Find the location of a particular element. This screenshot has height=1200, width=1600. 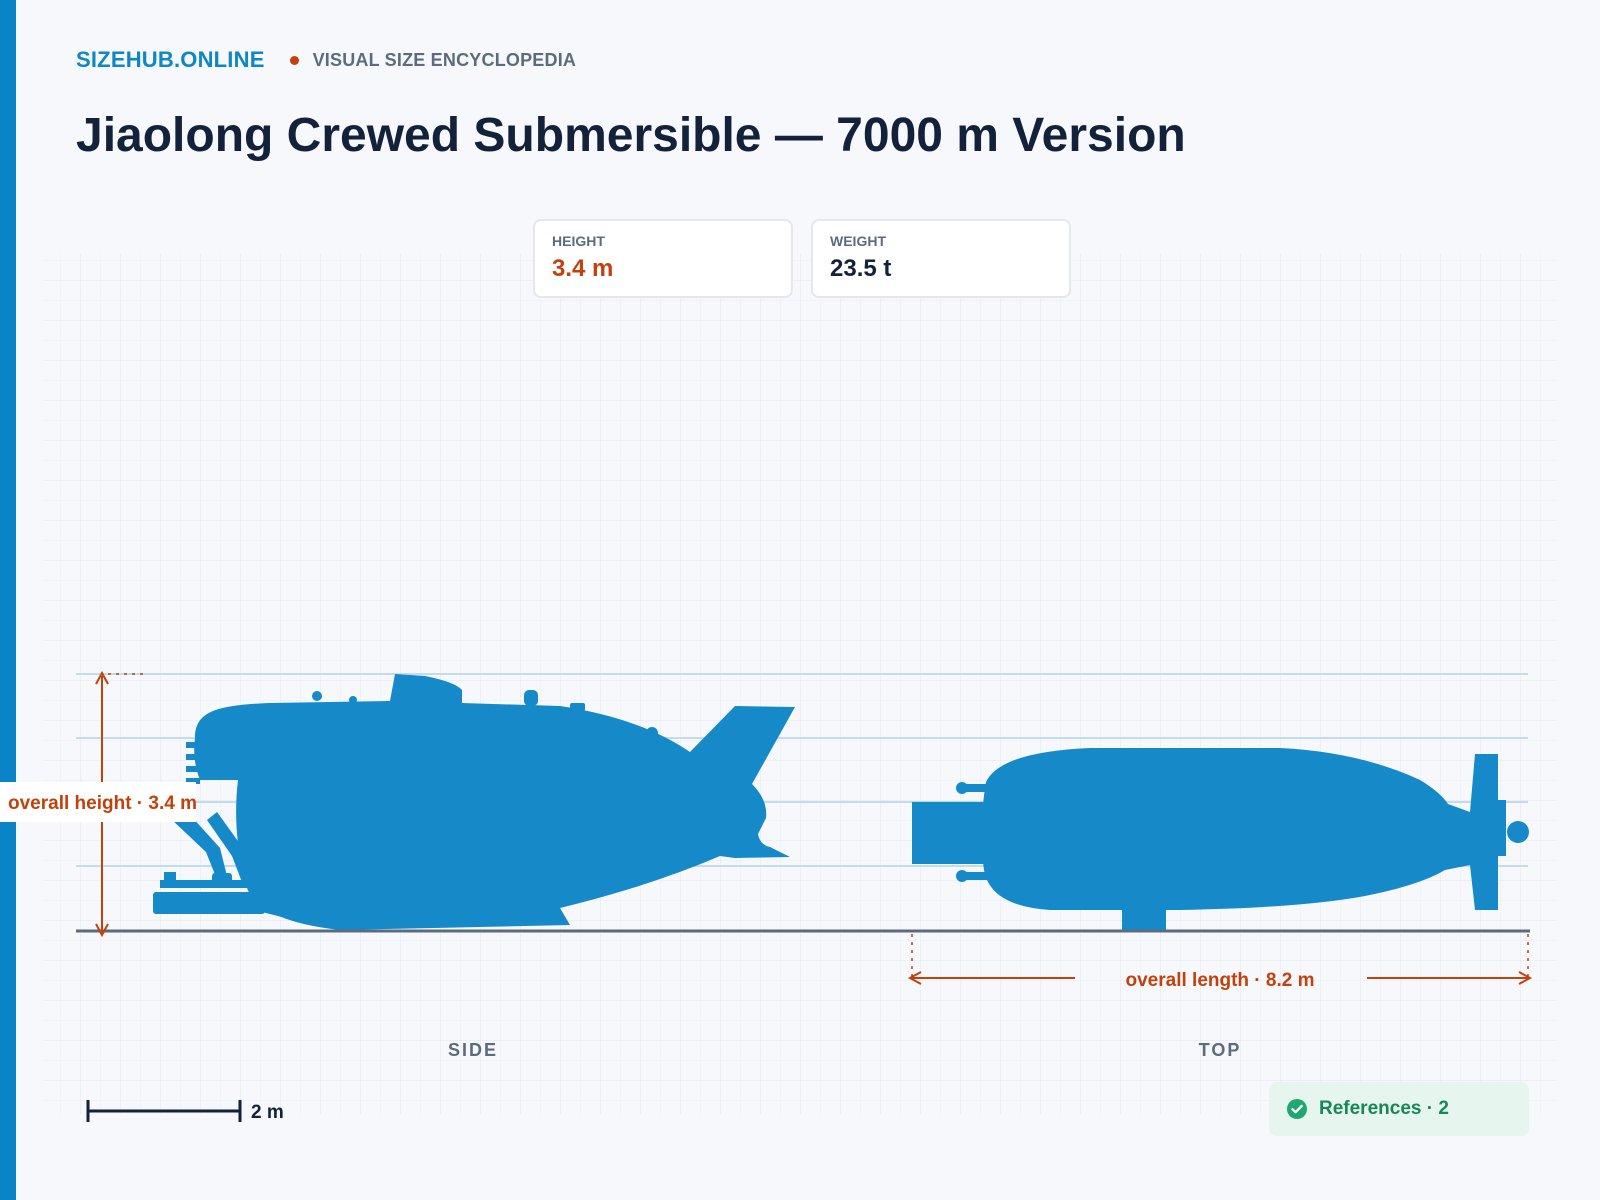

site-tagline: VISUAL SIZE ENCYCLOPEDIA is located at coordinates (444, 59).